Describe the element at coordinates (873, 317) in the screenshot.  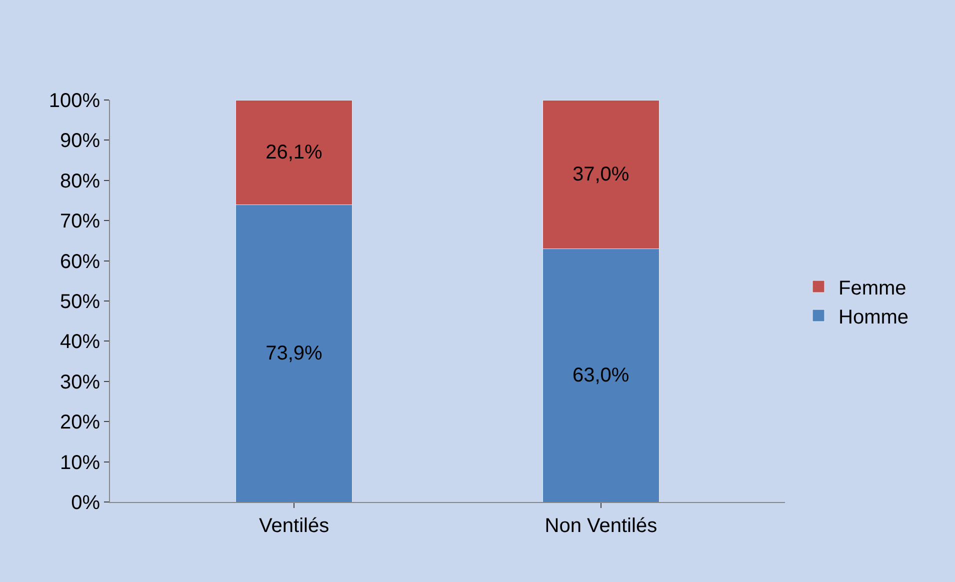
I see `legend-label: Homme` at that location.